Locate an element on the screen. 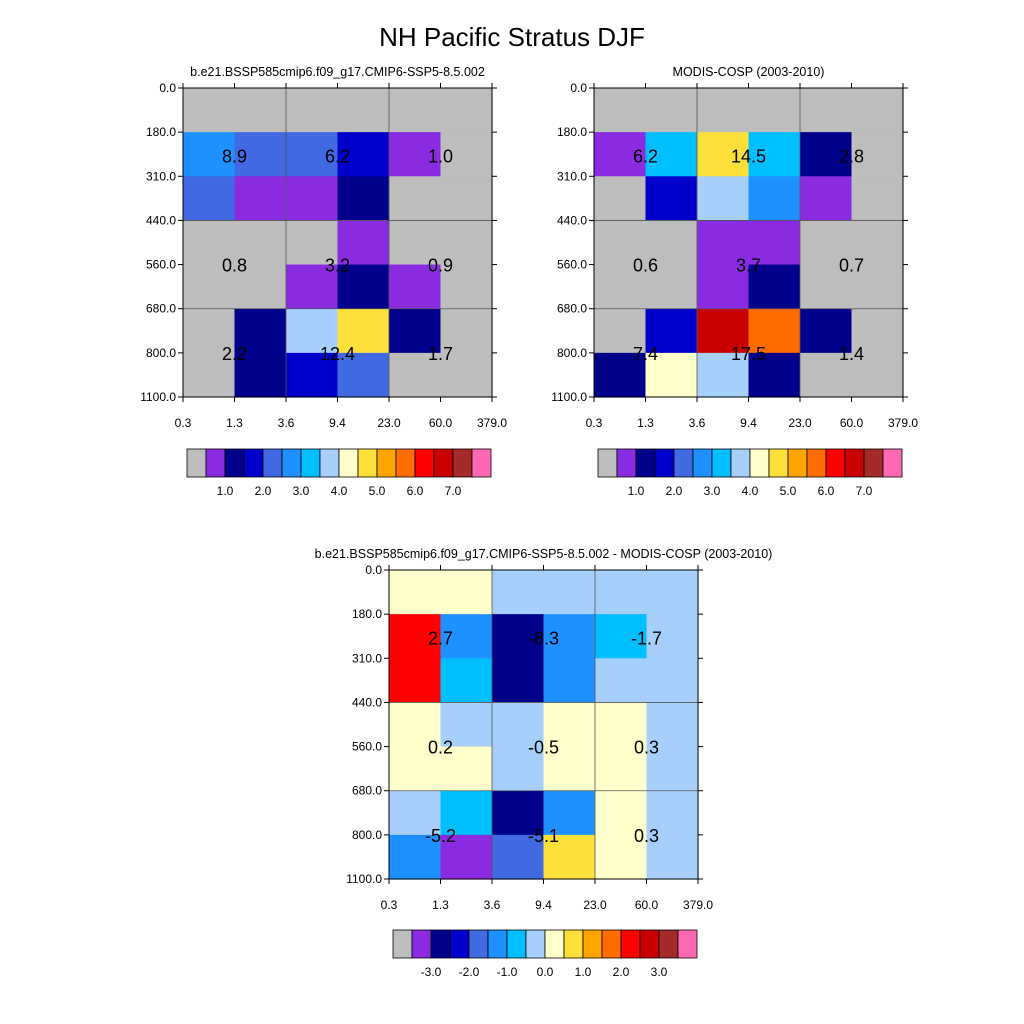  cell-value-label: -1.7 is located at coordinates (646, 638).